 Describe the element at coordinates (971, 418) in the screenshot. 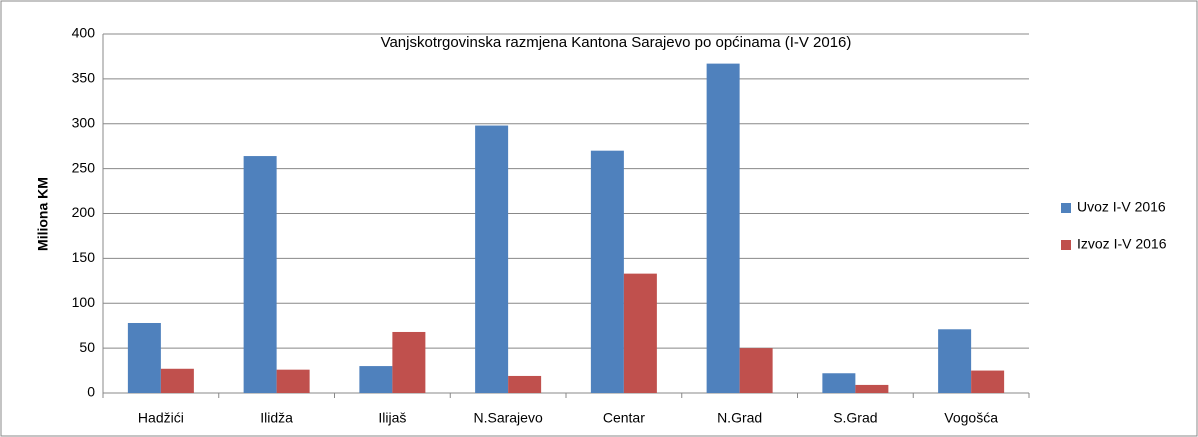

I see `x-tick-label: Vogošća` at that location.